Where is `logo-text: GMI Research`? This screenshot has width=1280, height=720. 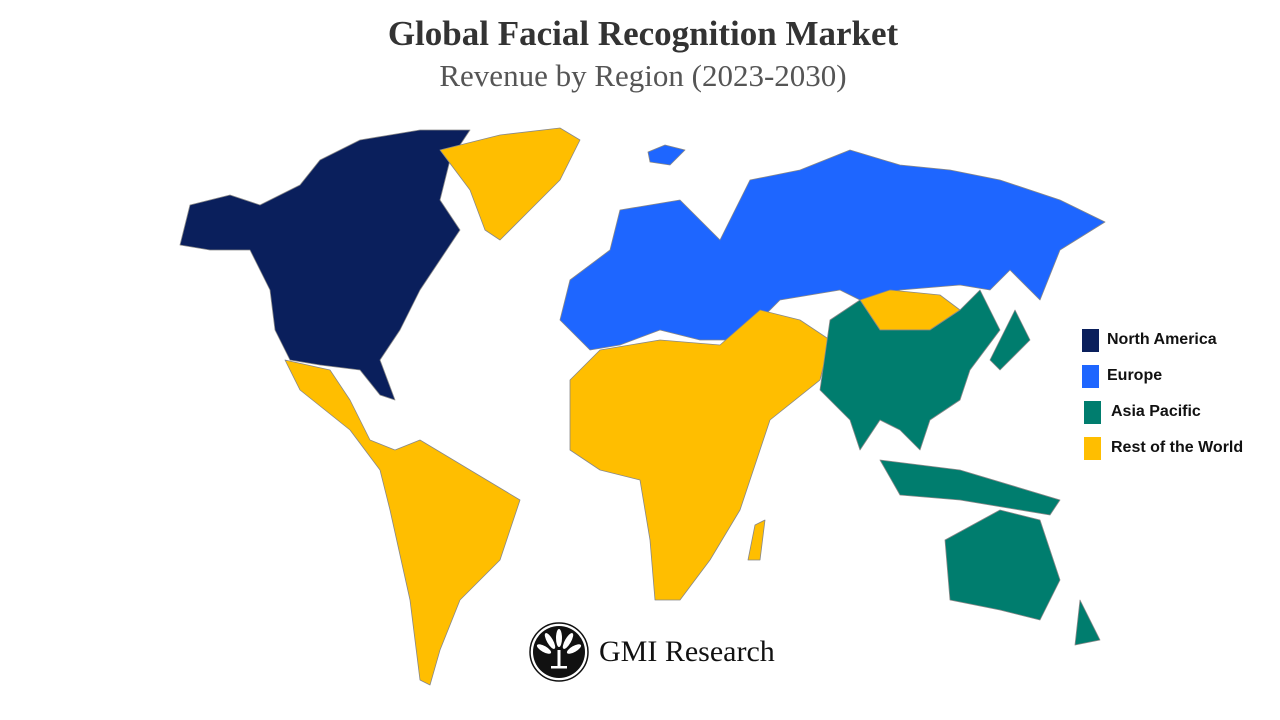 logo-text: GMI Research is located at coordinates (687, 651).